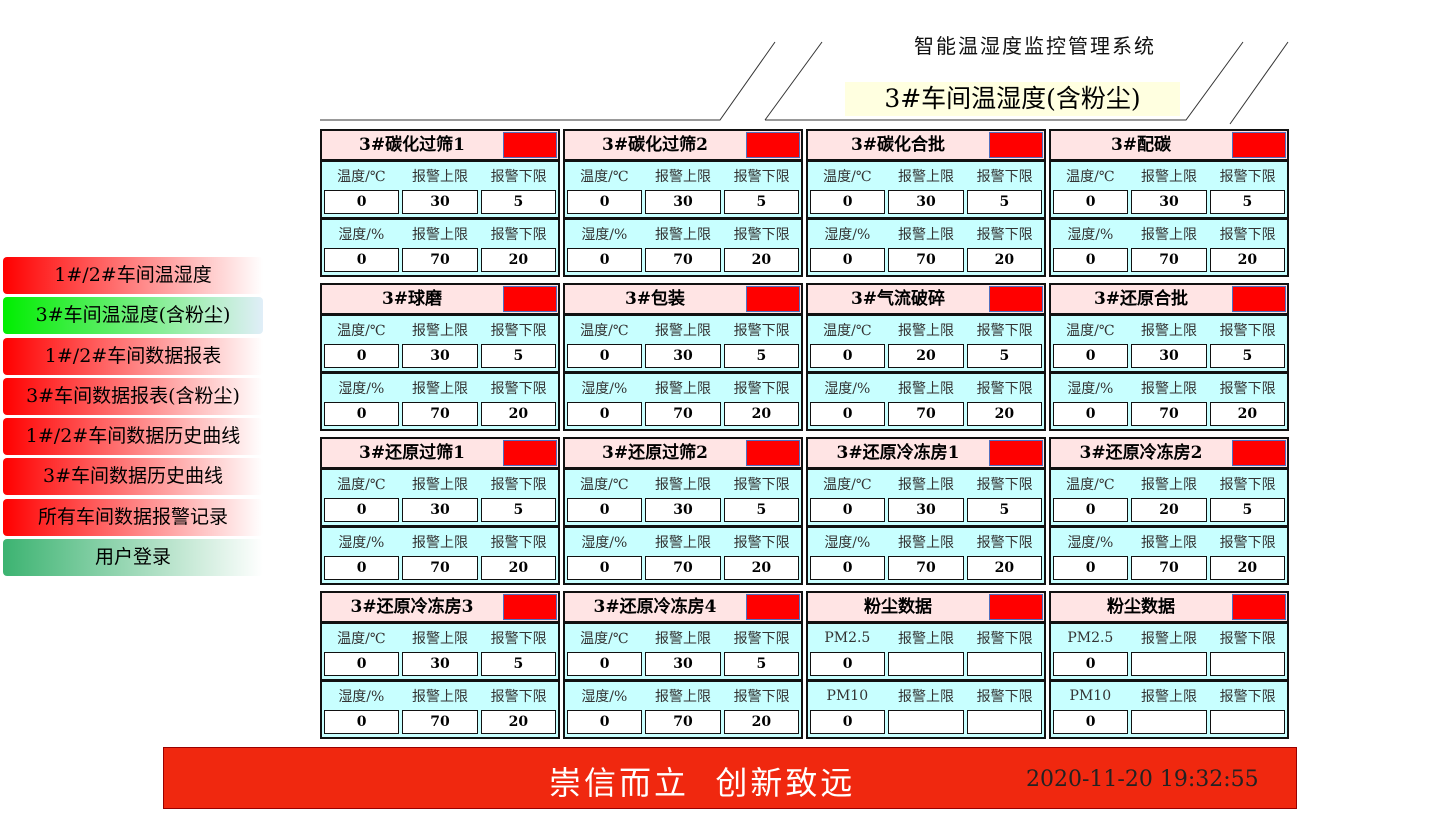  What do you see at coordinates (133, 517) in the screenshot?
I see `nav-button: 所有车间数据报警记录` at bounding box center [133, 517].